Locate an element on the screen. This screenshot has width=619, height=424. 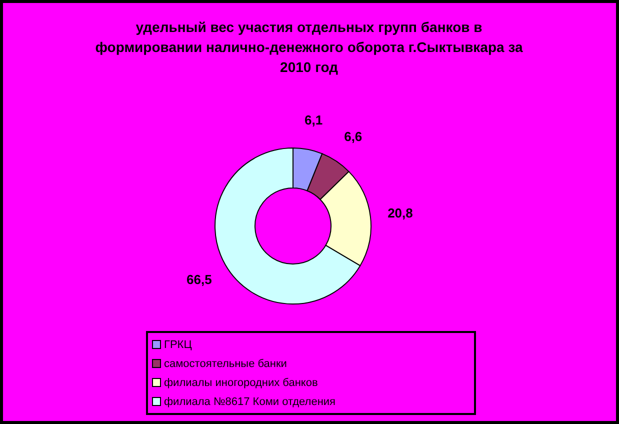
data-label: 6,1 is located at coordinates (313, 120).